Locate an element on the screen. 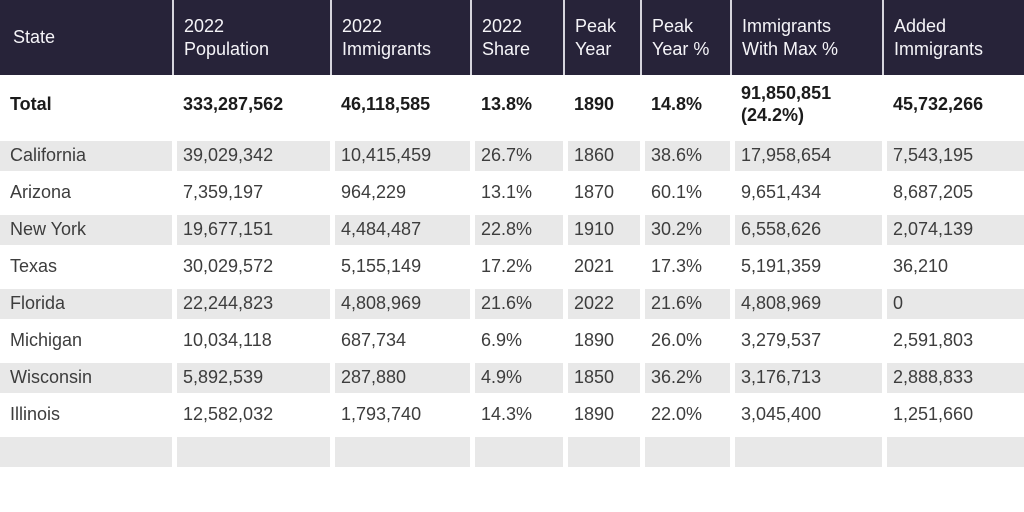 This screenshot has width=1024, height=512. row-label-cell: Total is located at coordinates (86, 108).